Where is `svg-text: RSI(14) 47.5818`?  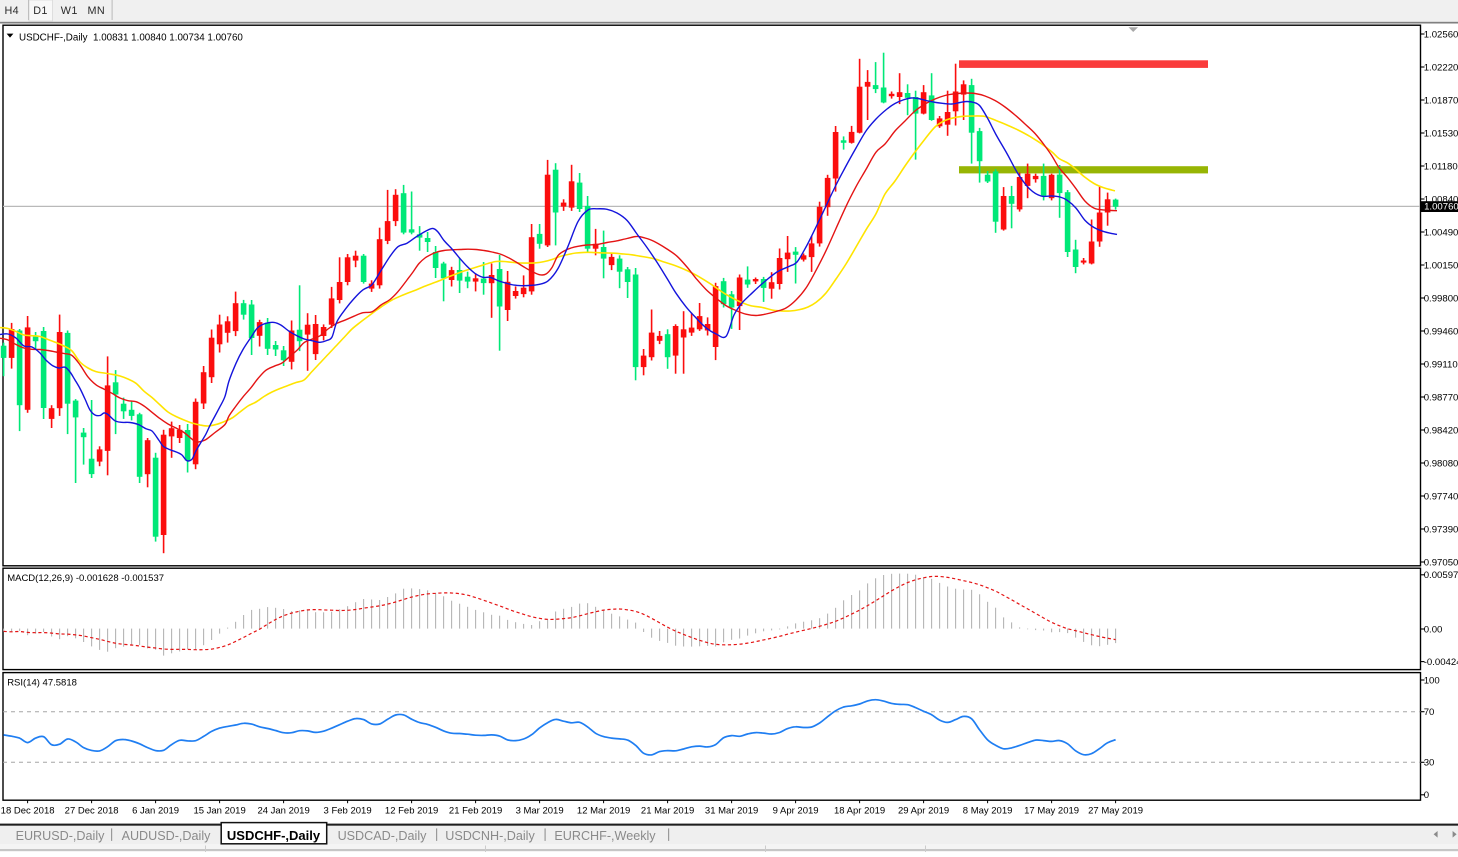
svg-text: RSI(14) 47.5818 is located at coordinates (42, 682).